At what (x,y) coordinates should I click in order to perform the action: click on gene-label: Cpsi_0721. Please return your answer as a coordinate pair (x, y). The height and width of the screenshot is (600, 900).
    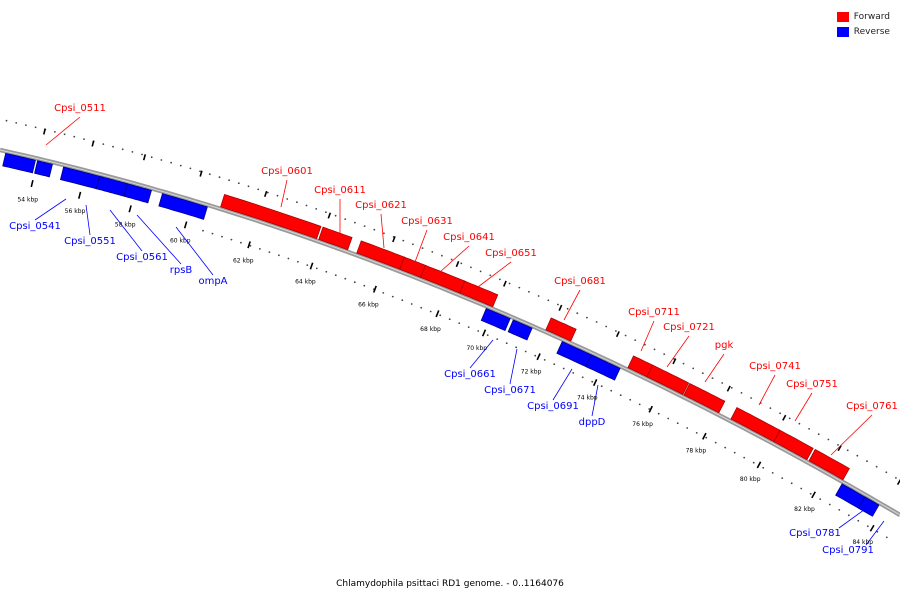
    Looking at the image, I should click on (689, 327).